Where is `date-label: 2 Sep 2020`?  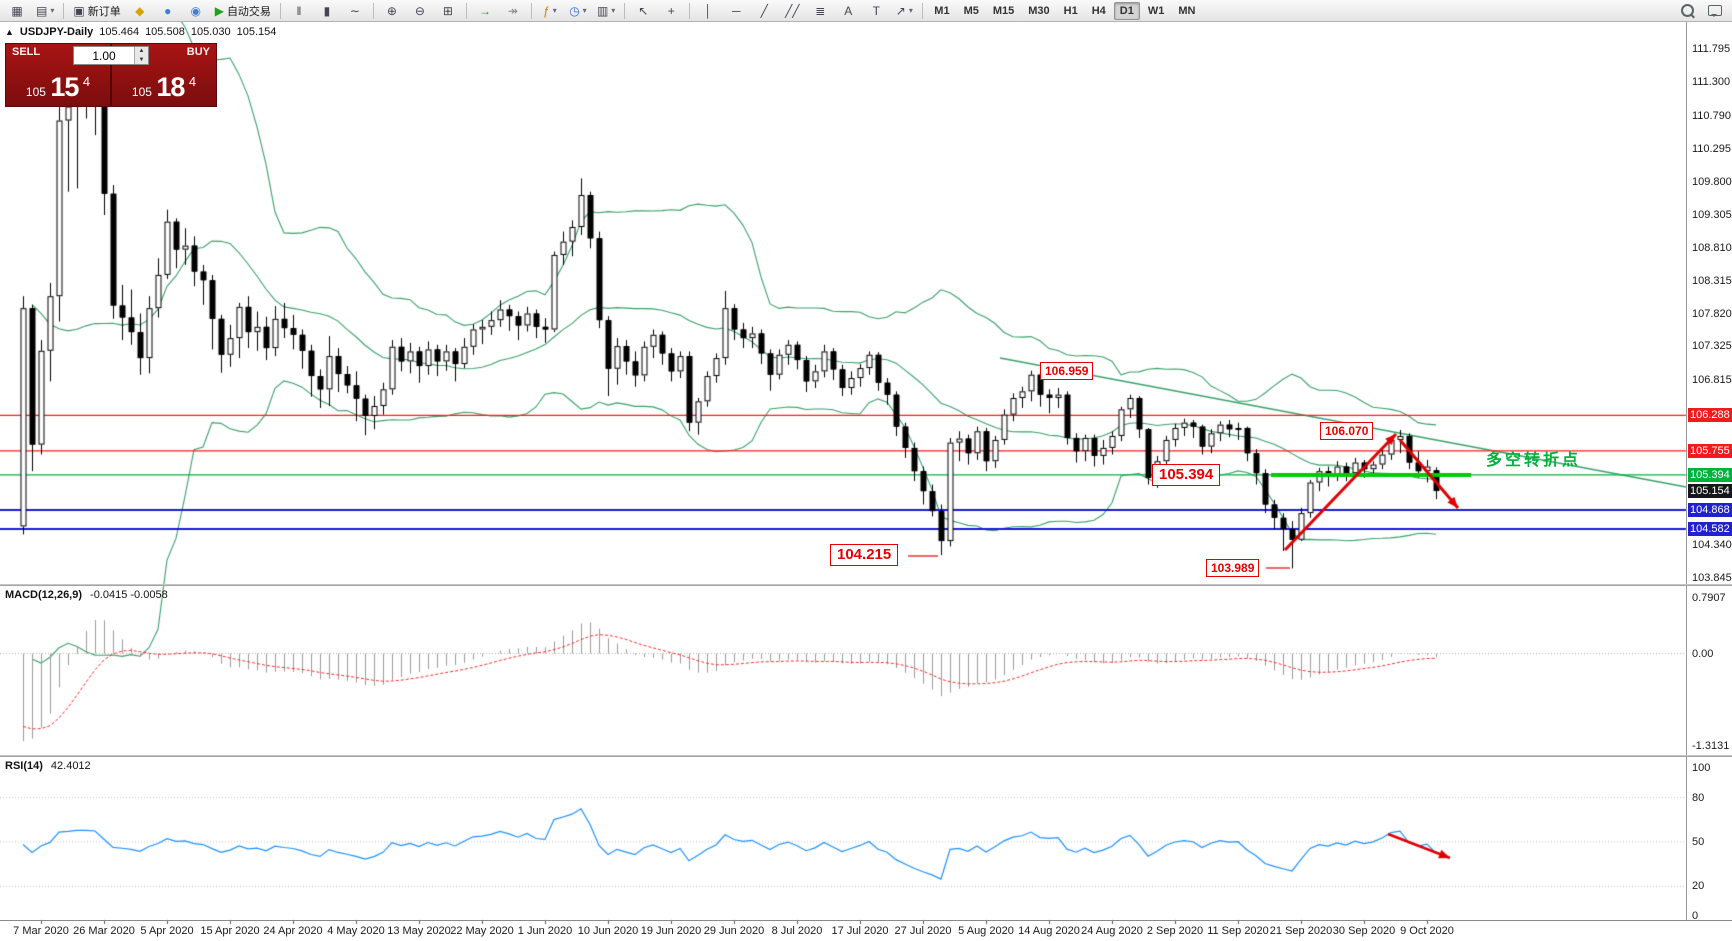 date-label: 2 Sep 2020 is located at coordinates (1175, 931).